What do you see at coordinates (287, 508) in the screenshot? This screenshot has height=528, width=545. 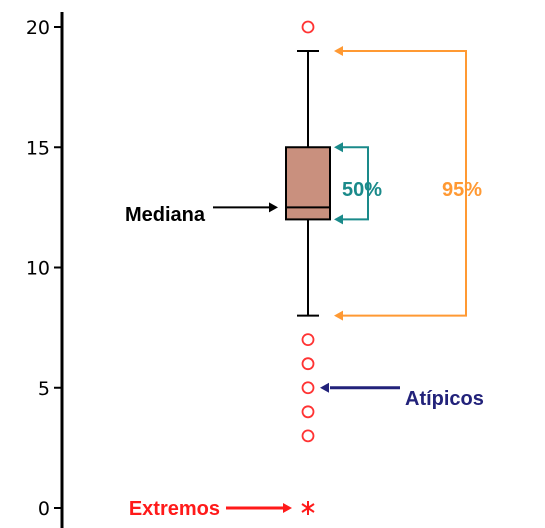 I see `extremes-arrowhead` at bounding box center [287, 508].